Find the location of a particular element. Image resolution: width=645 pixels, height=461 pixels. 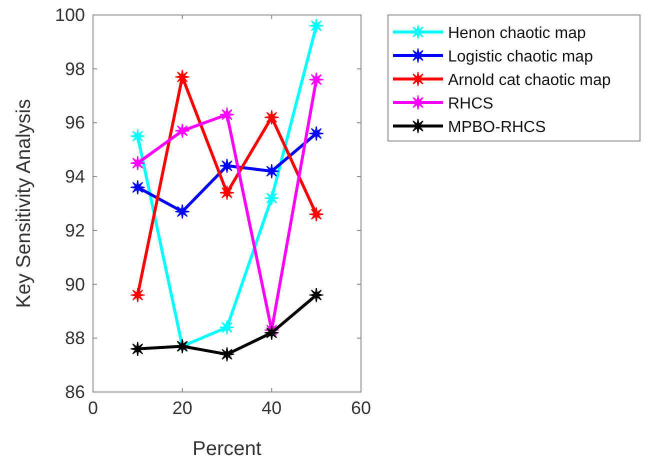

y-tick-label: 96 is located at coordinates (74, 122).